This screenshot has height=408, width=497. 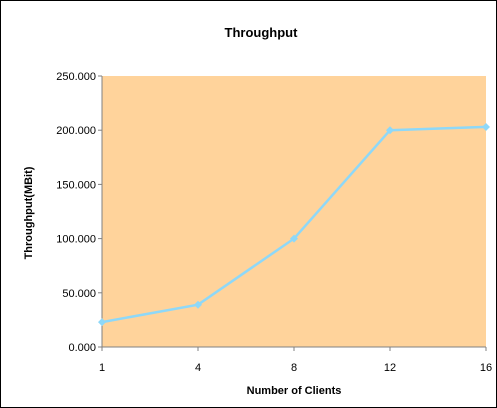 I want to click on chart-title: Throughput, so click(x=262, y=32).